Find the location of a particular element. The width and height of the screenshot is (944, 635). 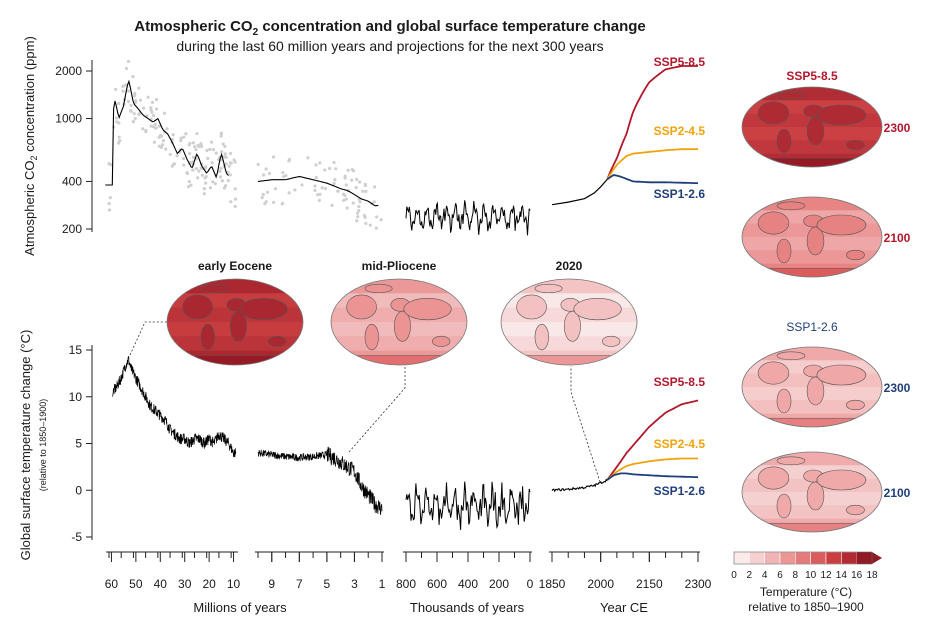

temperature-scenario-label: SSP1-2.6 is located at coordinates (680, 491).